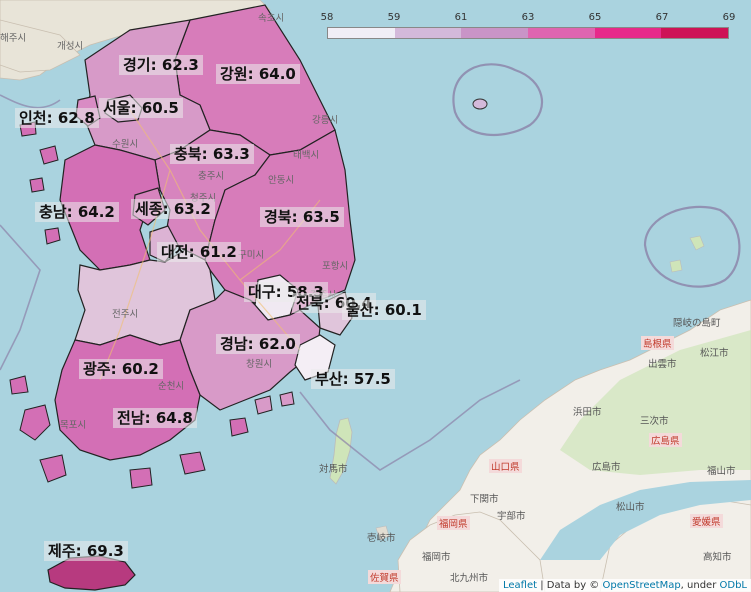 The width and height of the screenshot is (751, 592). I want to click on iki-island, so click(382, 533).